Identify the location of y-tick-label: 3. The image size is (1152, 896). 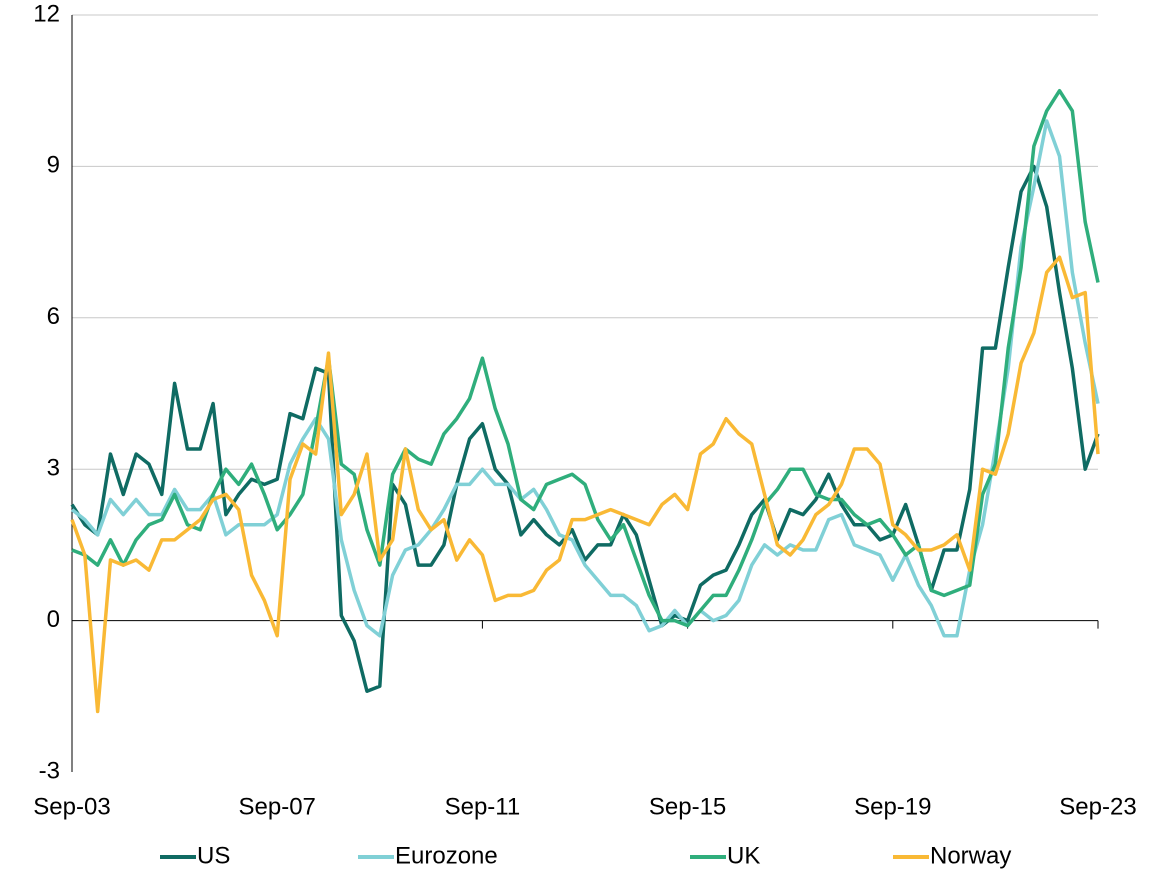
(53, 468).